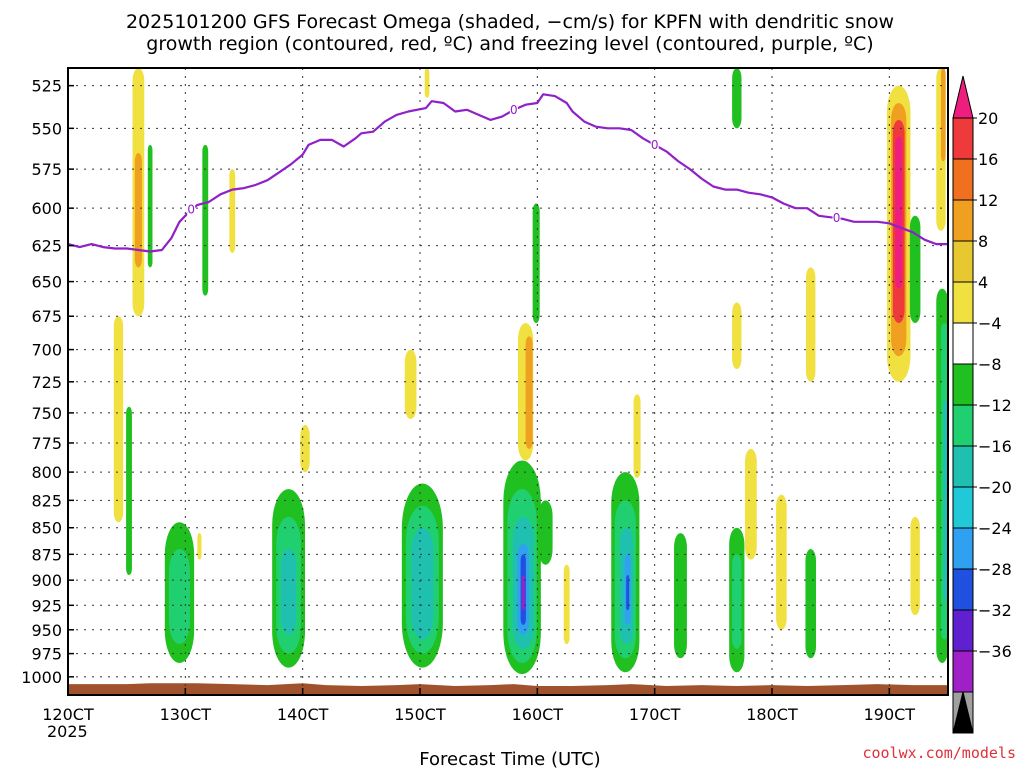 The image size is (1024, 768). What do you see at coordinates (46, 86) in the screenshot?
I see `y-tick-label-525: 525` at bounding box center [46, 86].